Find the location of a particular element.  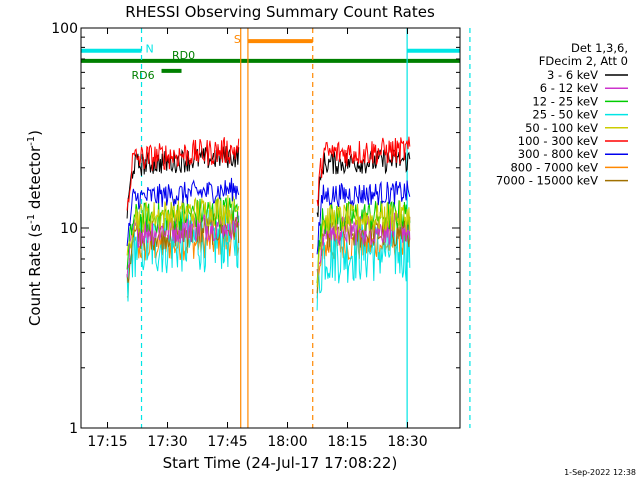

legend-label: 300 - 800 keV is located at coordinates (558, 154).